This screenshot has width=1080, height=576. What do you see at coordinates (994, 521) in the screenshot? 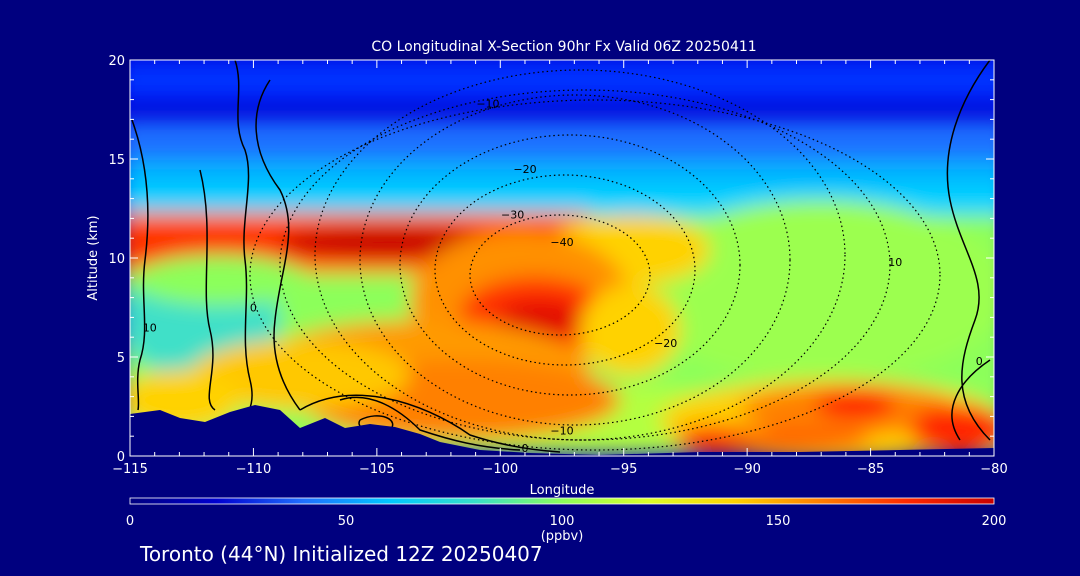
I see `colorbar-tick-label: 200` at bounding box center [994, 521].